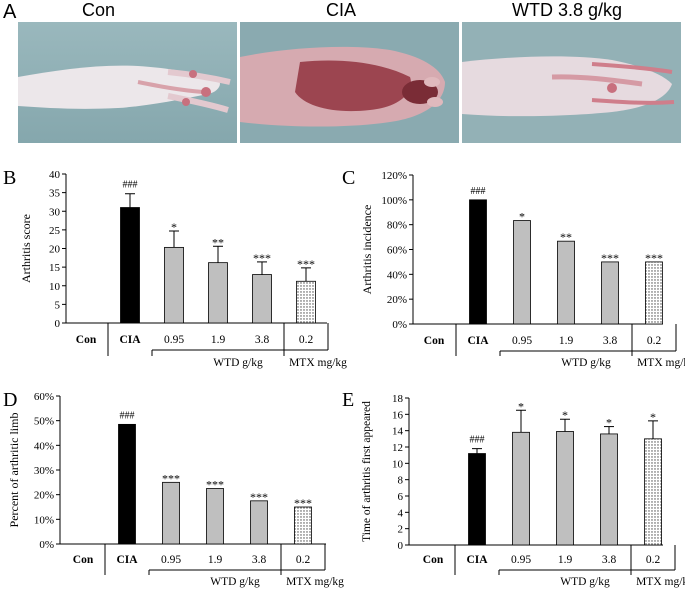 This screenshot has width=685, height=596. What do you see at coordinates (567, 10) in the screenshot?
I see `photo-label-wtd: WTD 3.8 g/kg` at bounding box center [567, 10].